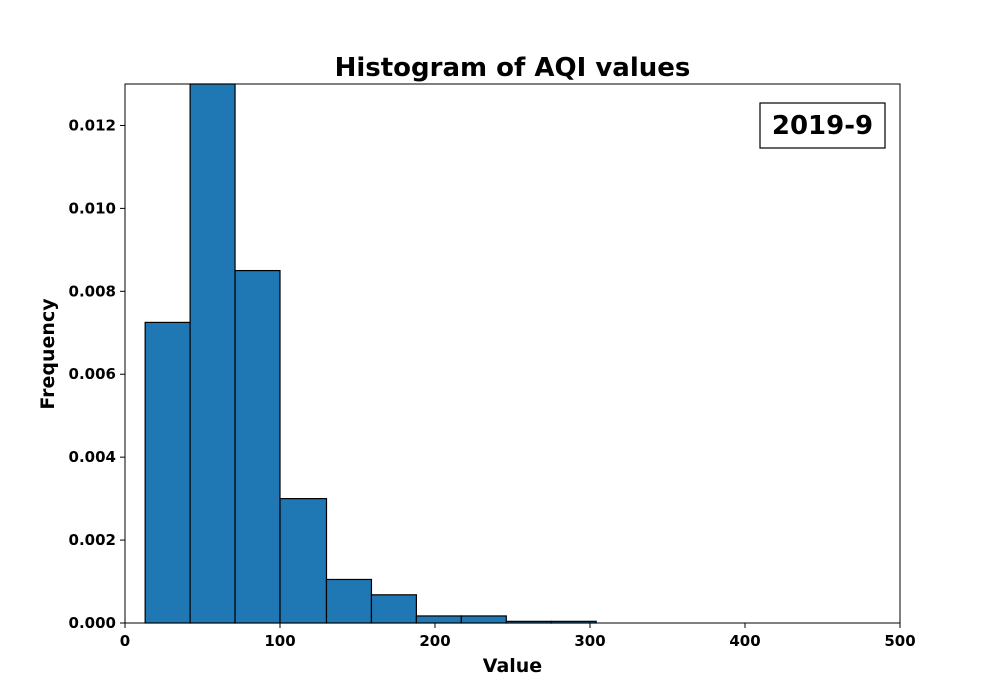 This screenshot has width=1000, height=700. Describe the element at coordinates (92, 291) in the screenshot. I see `y-tick-label: 0.008` at that location.